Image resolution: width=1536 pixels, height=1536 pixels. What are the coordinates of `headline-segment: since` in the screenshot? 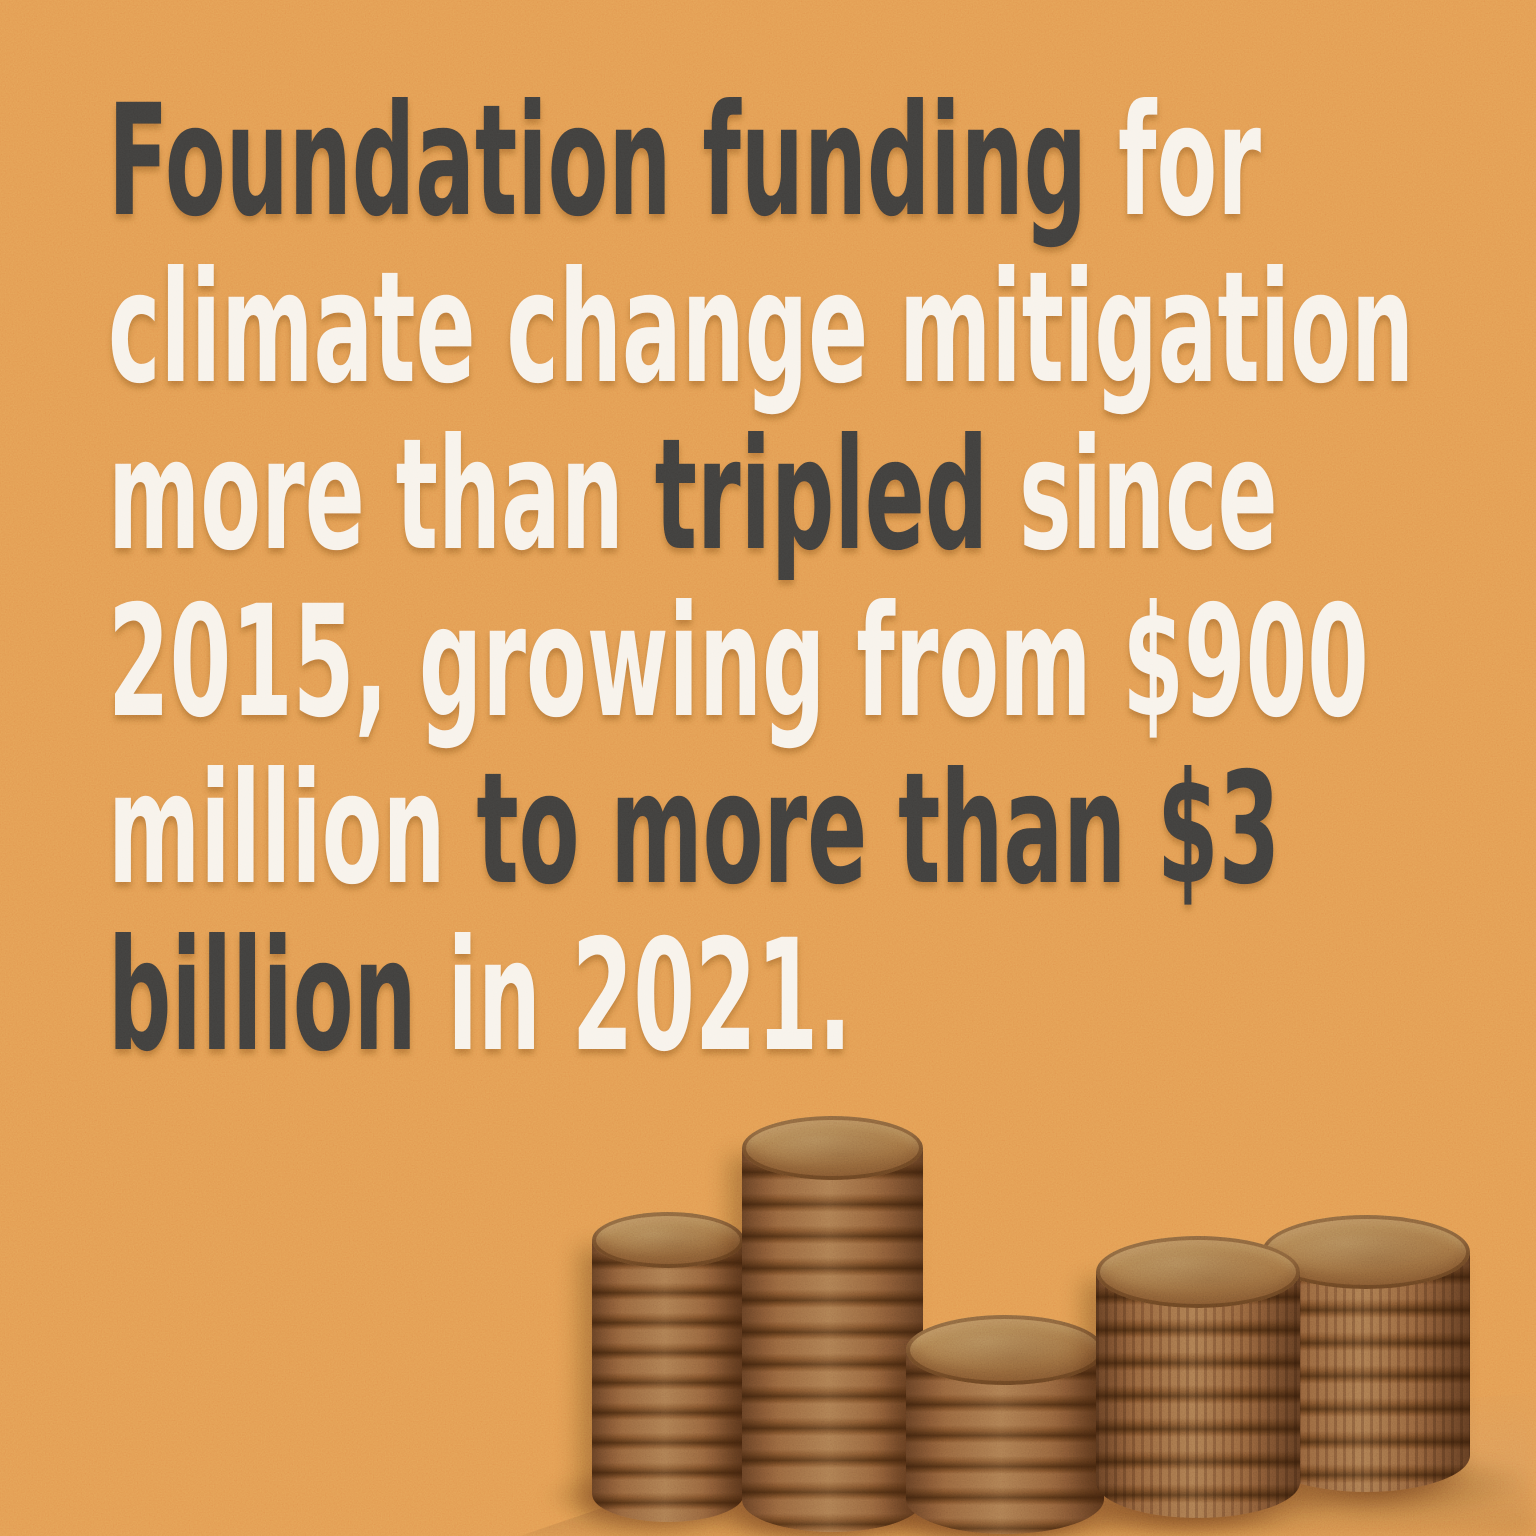 It's located at (1133, 495).